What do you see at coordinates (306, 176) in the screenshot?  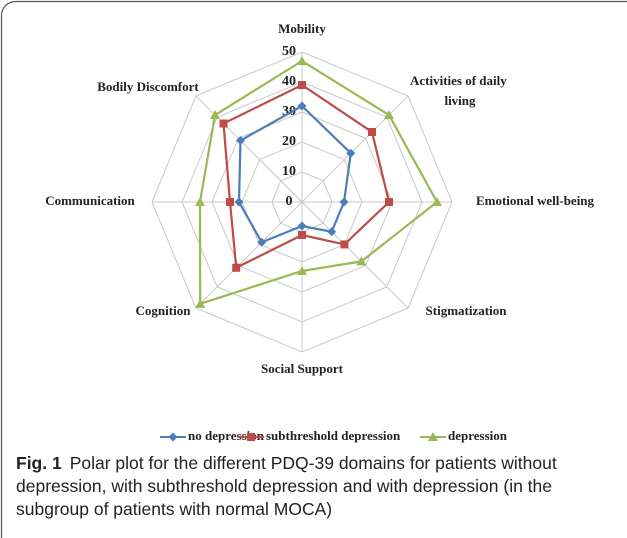 I see `series-line` at bounding box center [306, 176].